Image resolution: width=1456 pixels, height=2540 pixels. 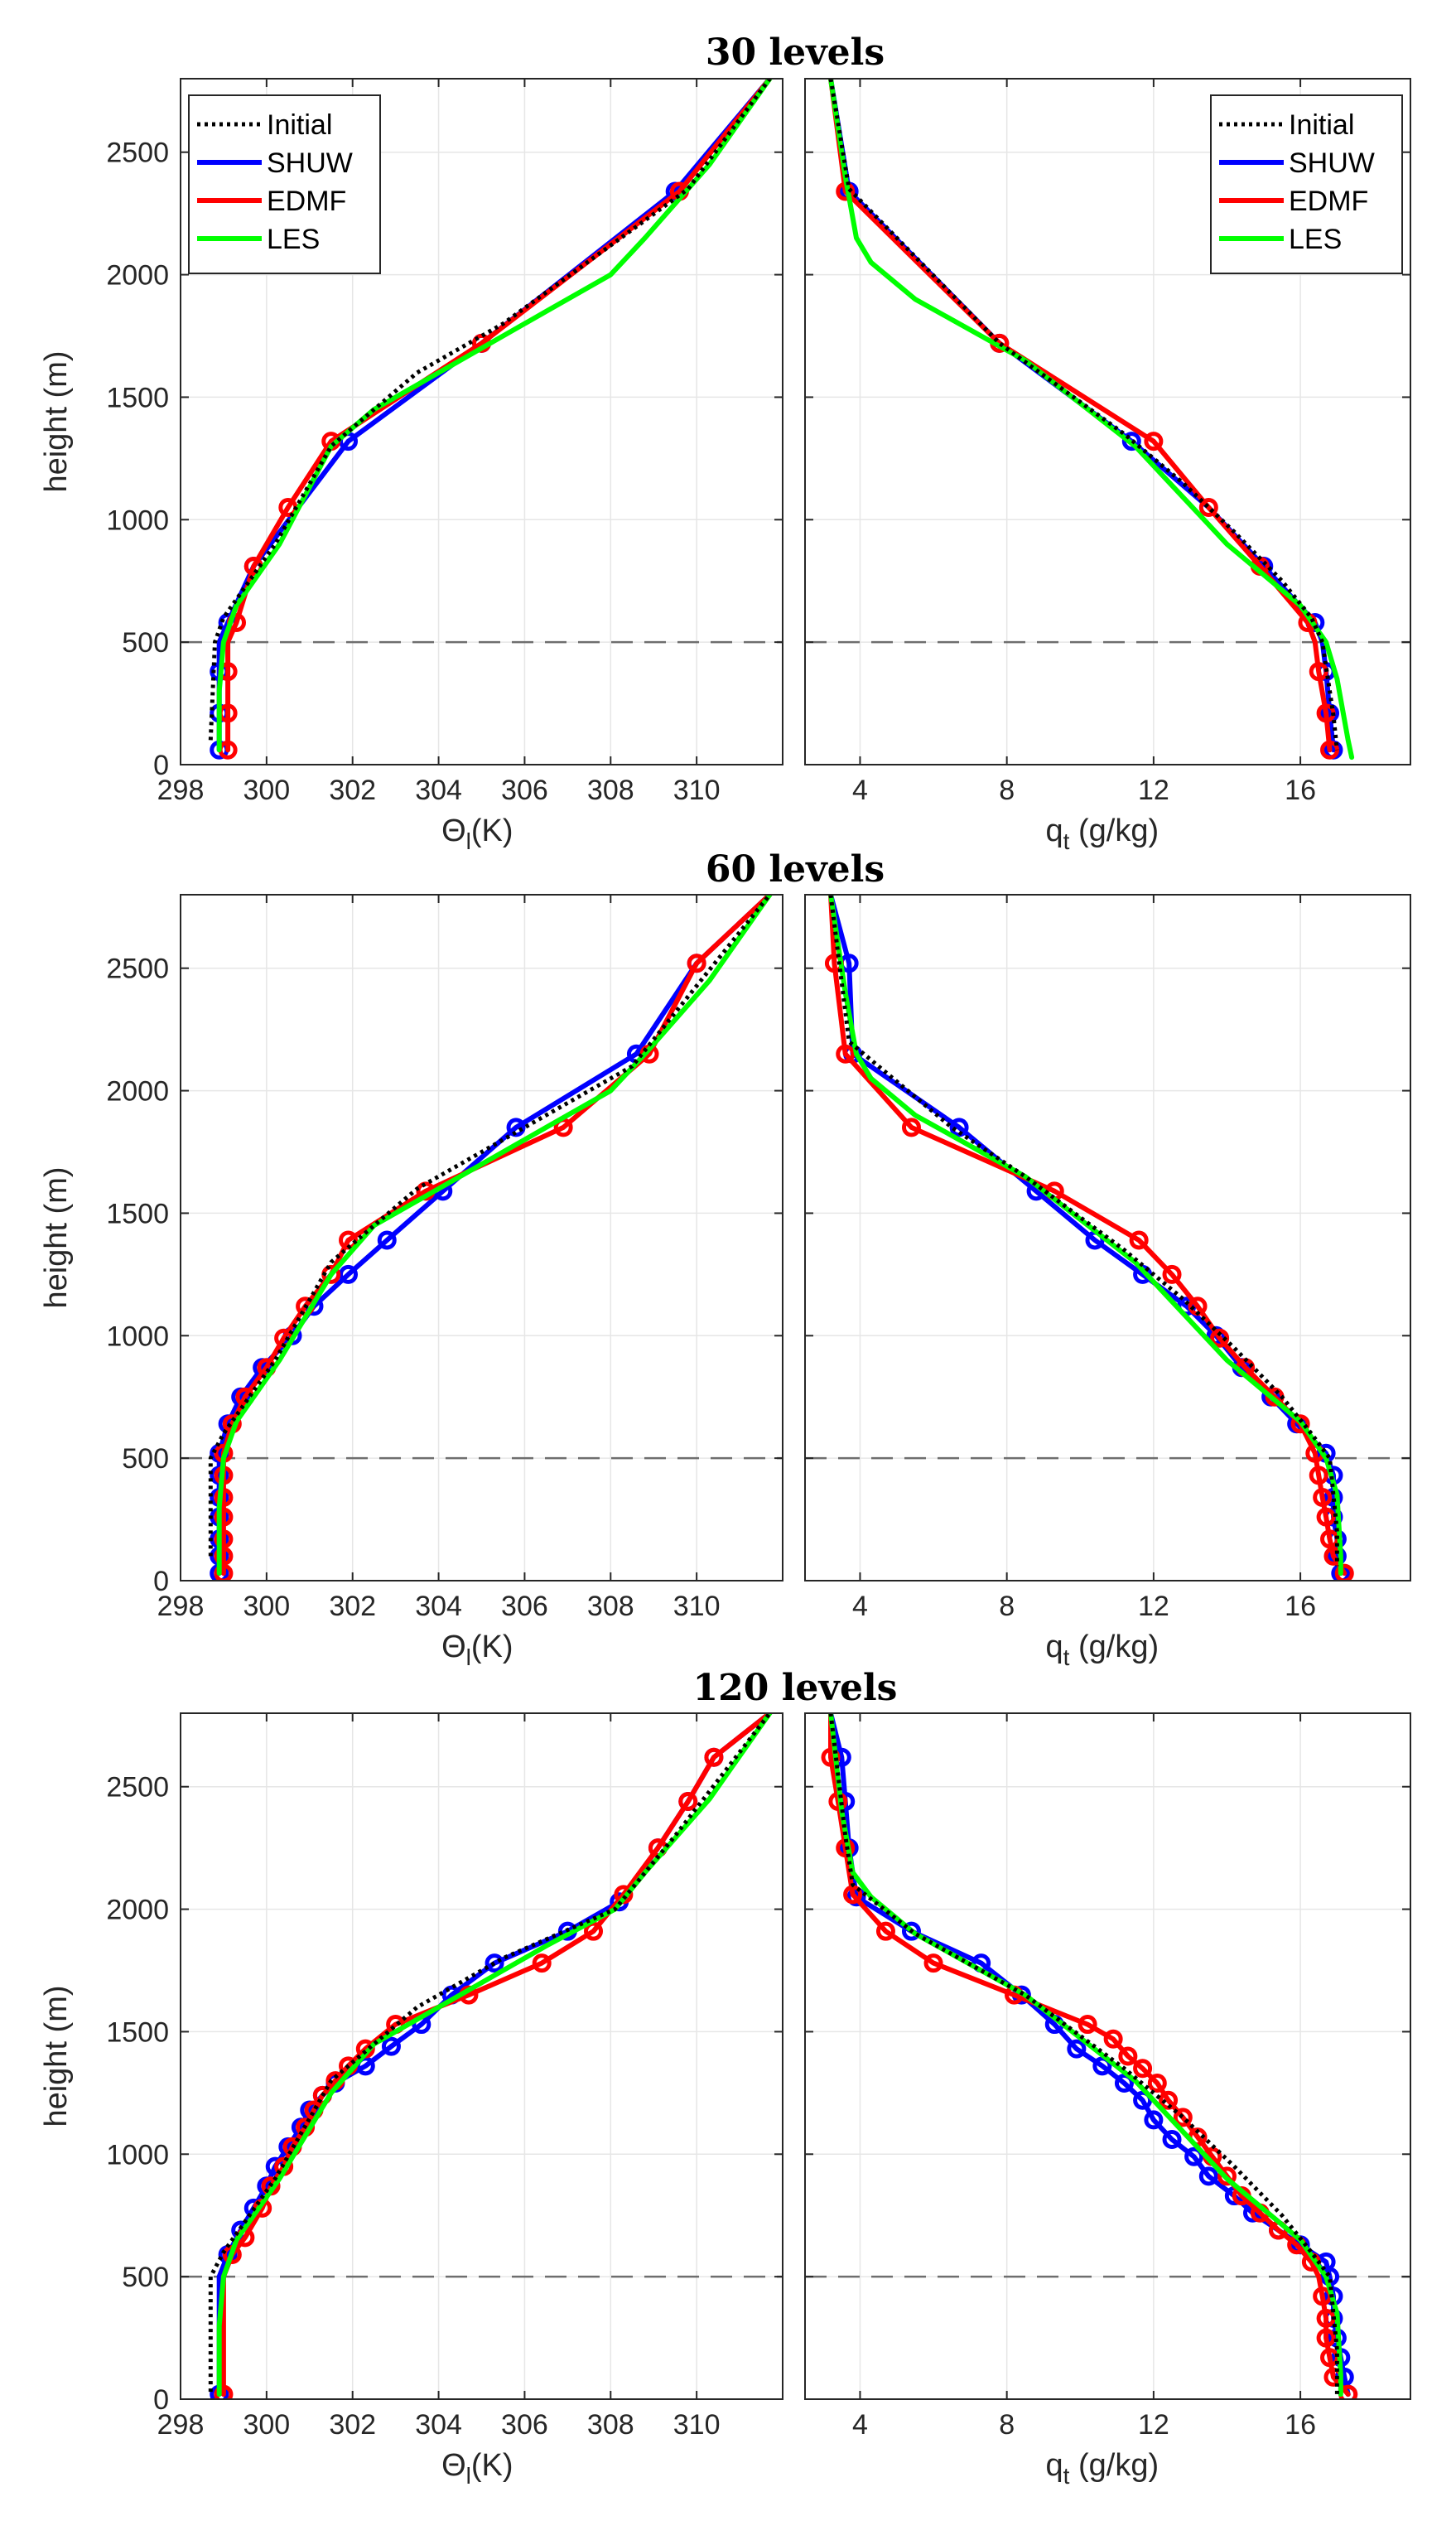 I want to click on chart-title: 120 levels, so click(x=795, y=1688).